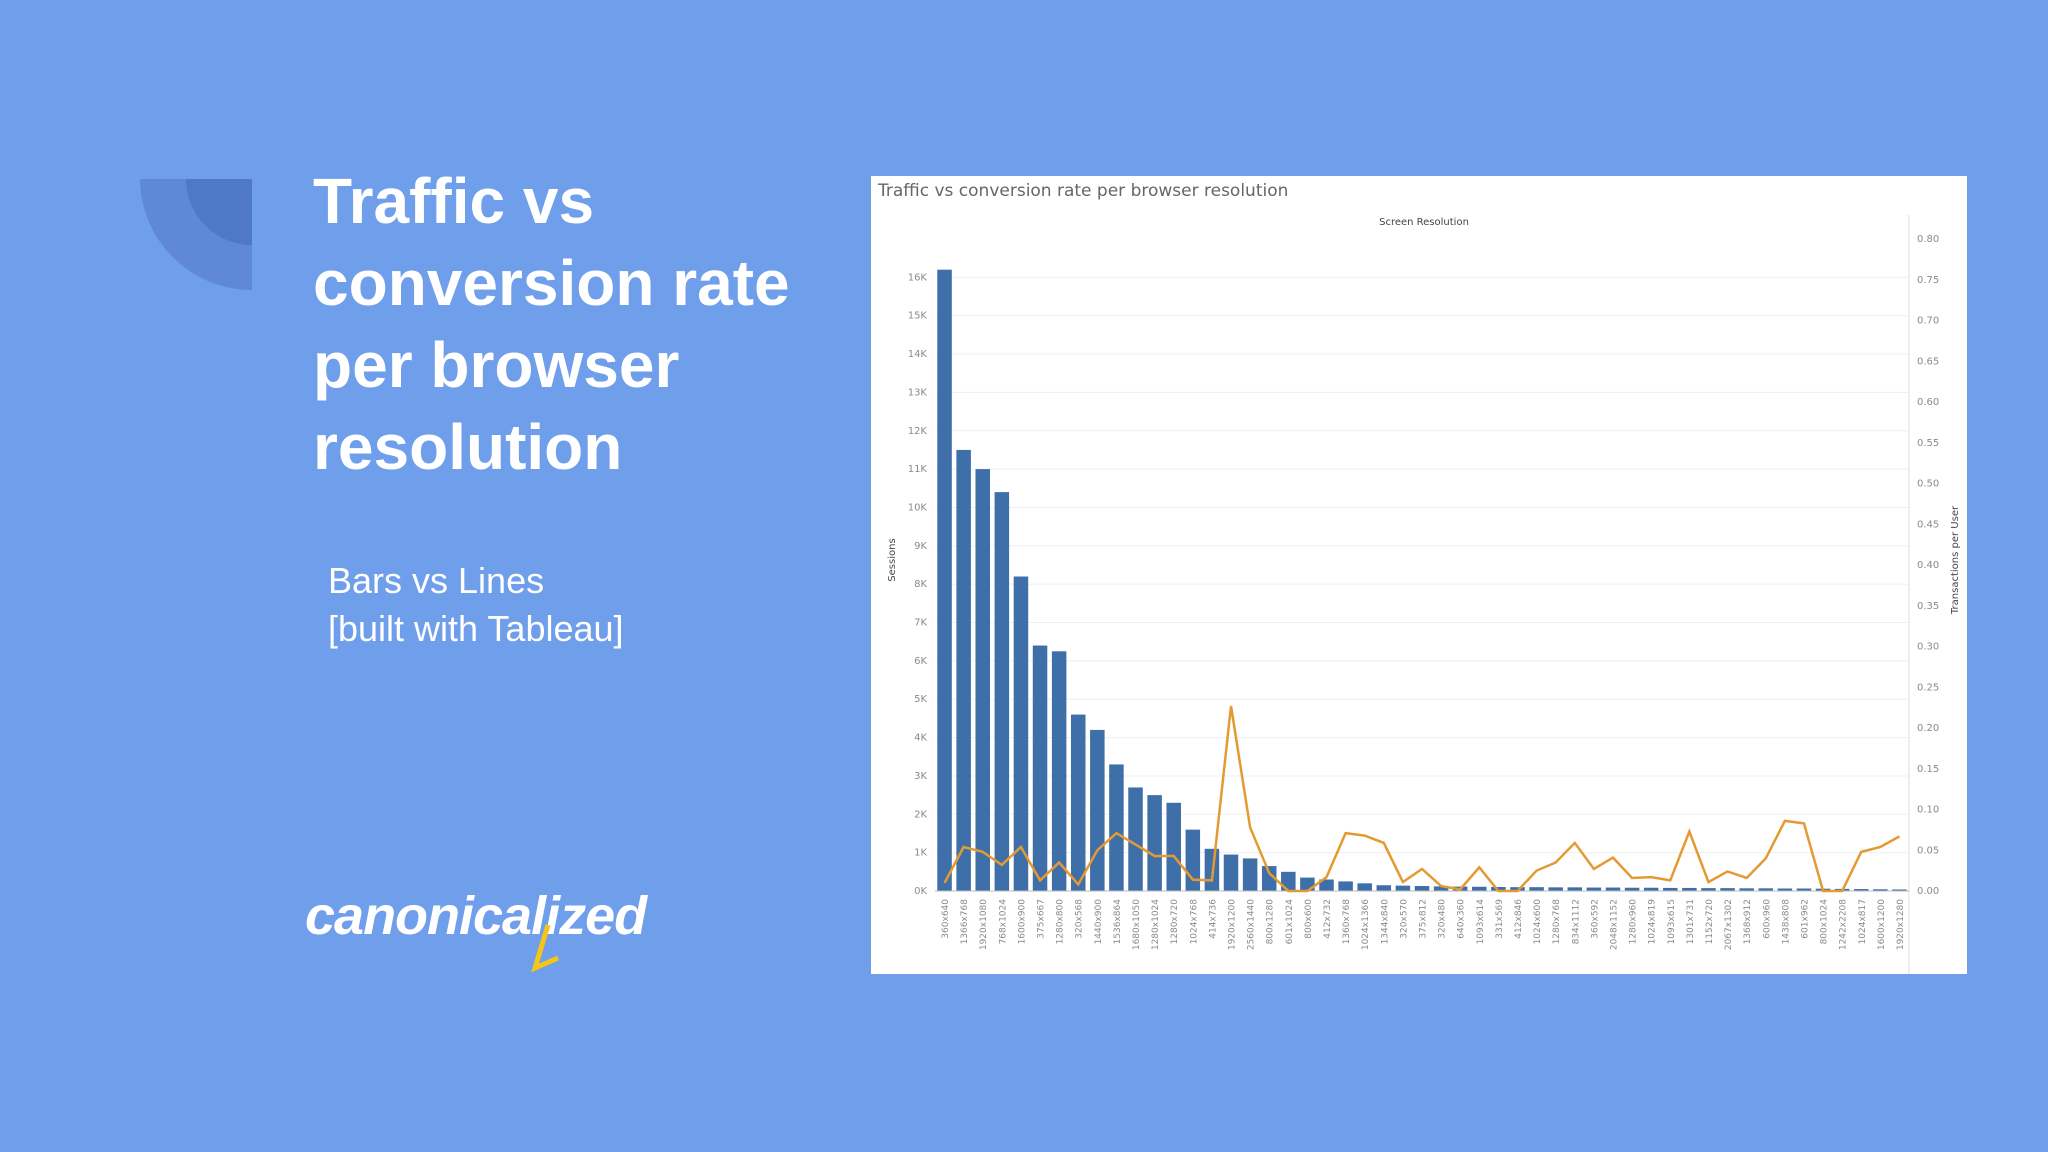 This screenshot has width=2048, height=1152. What do you see at coordinates (1901, 924) in the screenshot?
I see `x-tick-label: 1920x1280` at bounding box center [1901, 924].